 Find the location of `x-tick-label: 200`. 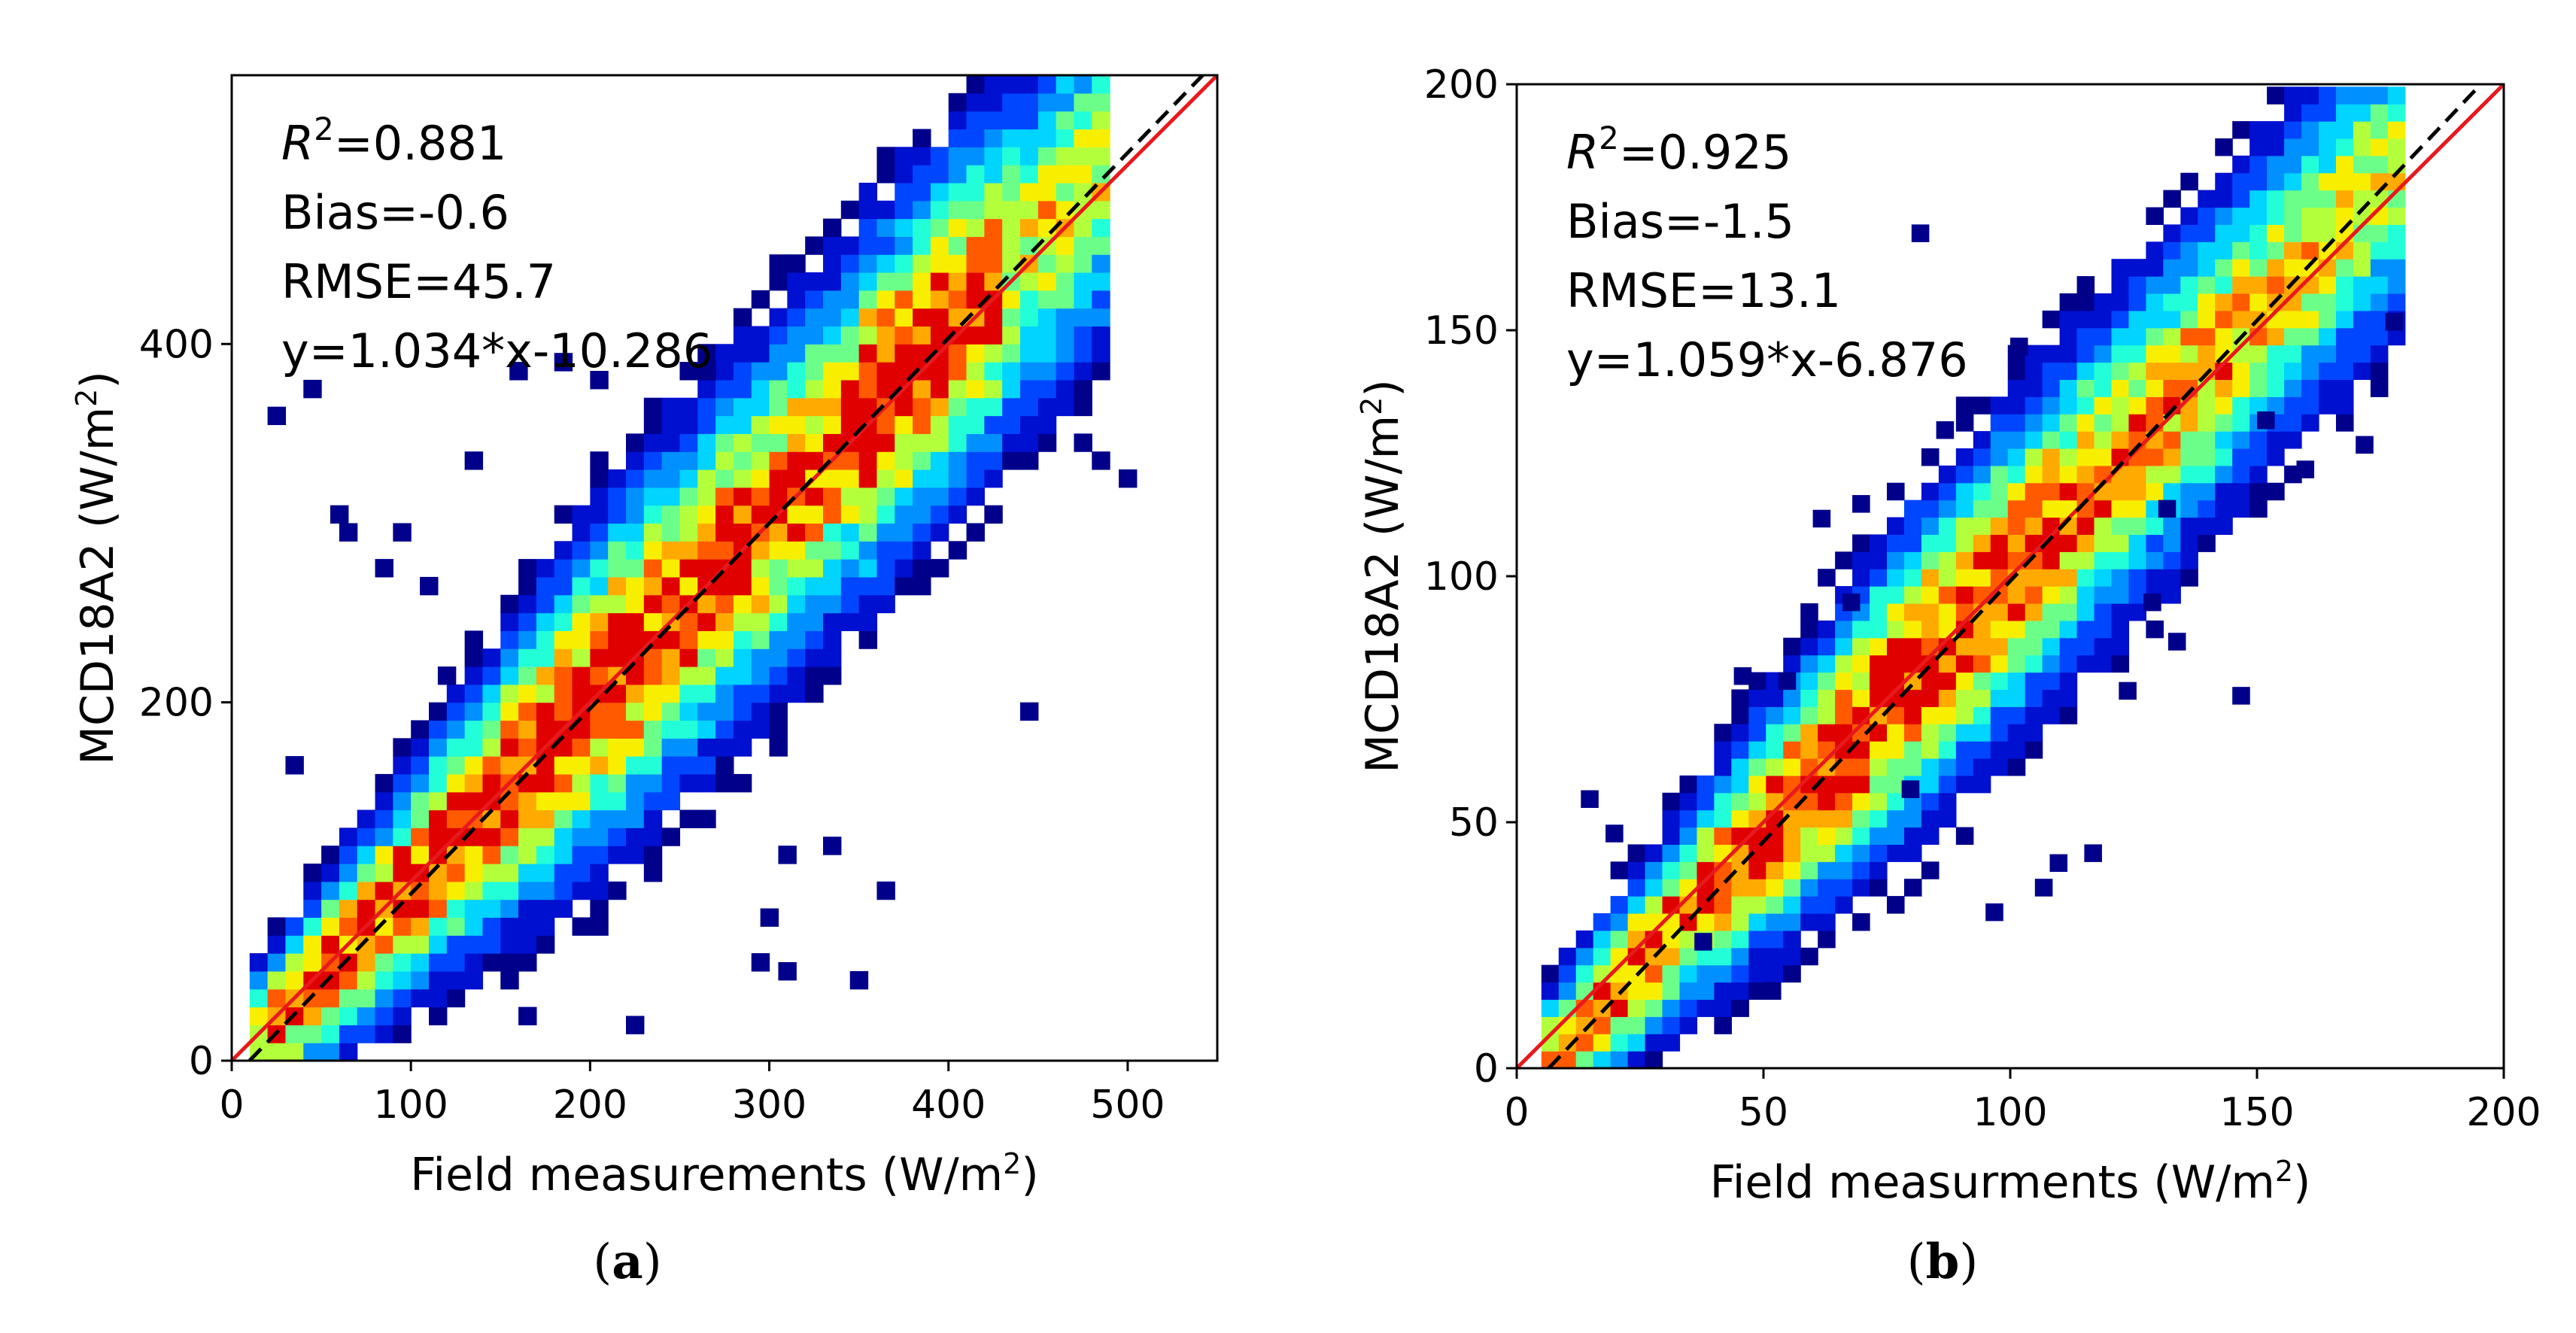

x-tick-label: 200 is located at coordinates (590, 1105).